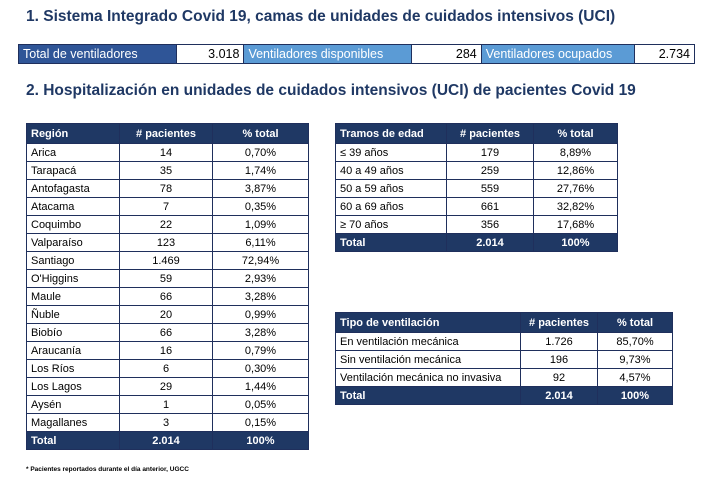 This screenshot has width=712, height=491. I want to click on table-row: Biobío 66 3,28%, so click(167, 332).